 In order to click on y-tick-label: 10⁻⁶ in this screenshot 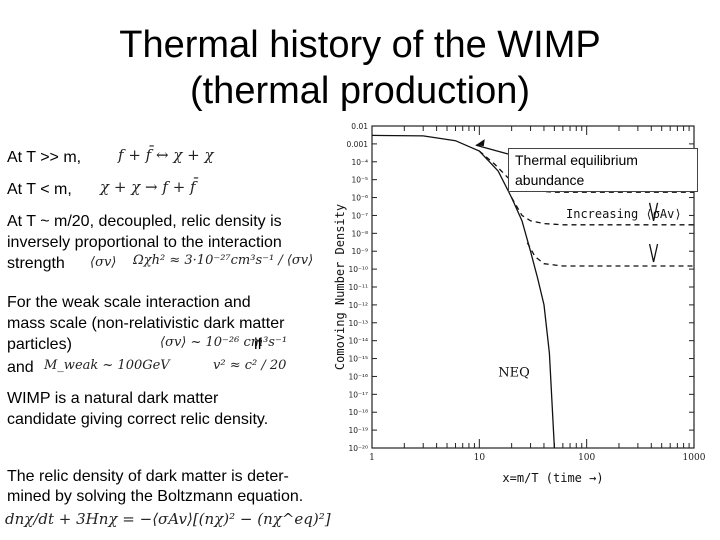, I will do `click(359, 198)`.